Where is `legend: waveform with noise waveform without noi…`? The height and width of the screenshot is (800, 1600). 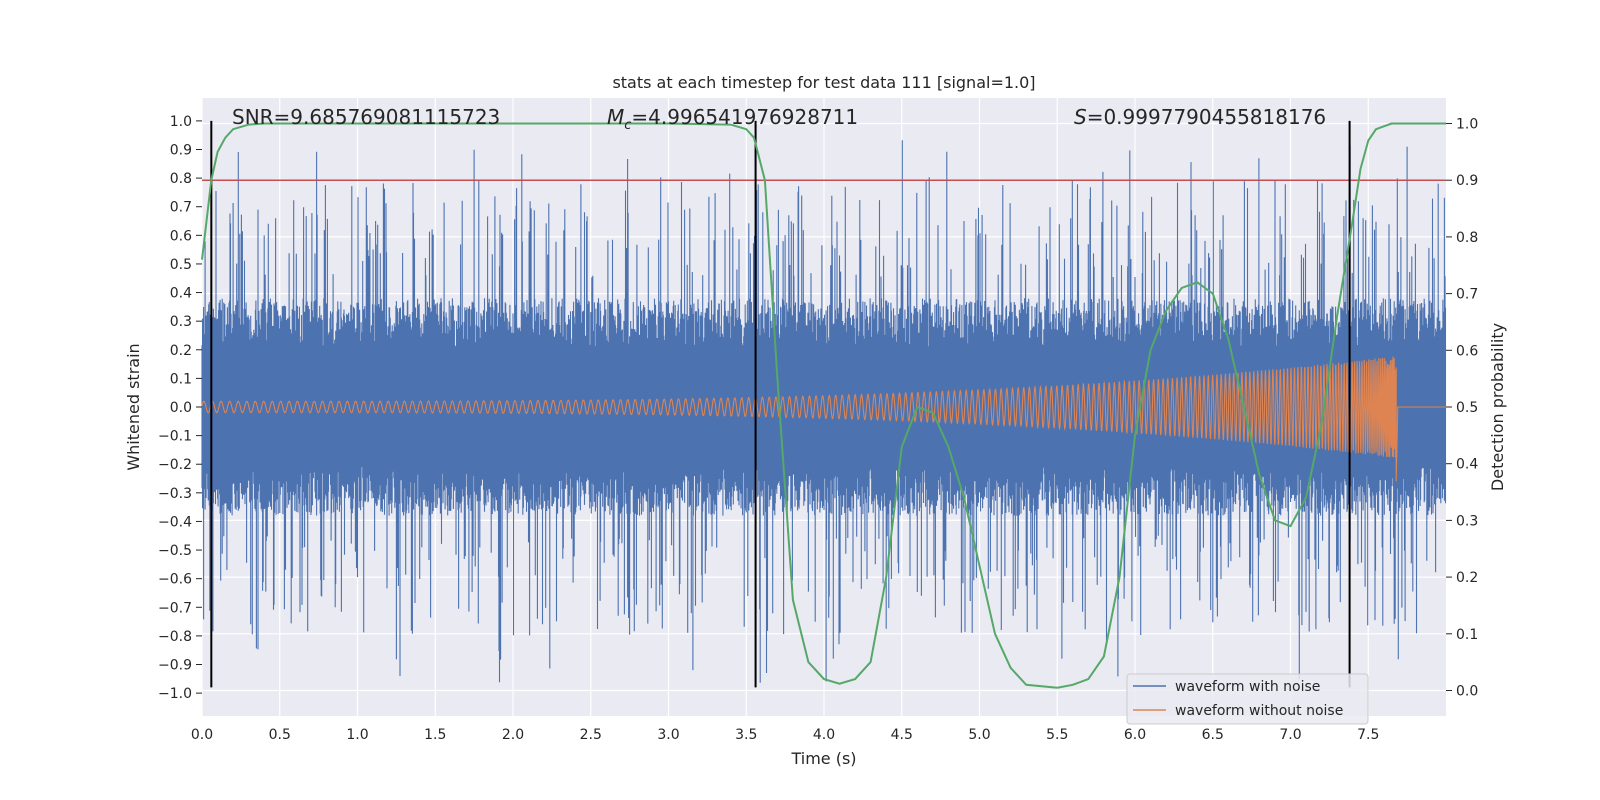
legend: waveform with noise waveform without noi… is located at coordinates (1247, 699).